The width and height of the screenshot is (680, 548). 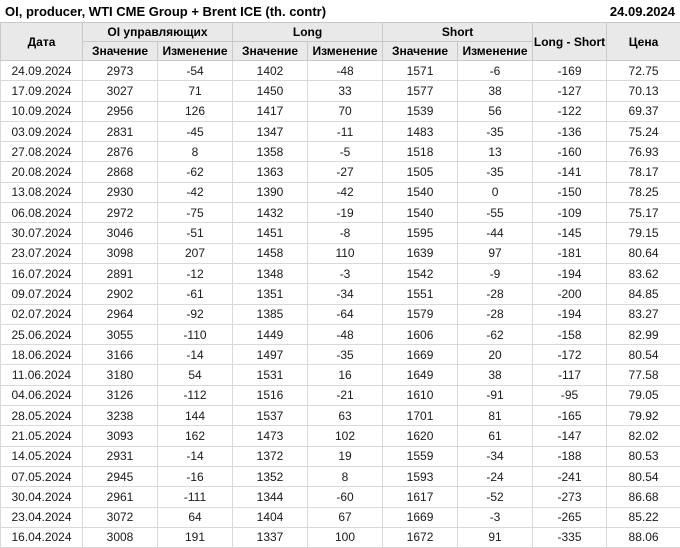 What do you see at coordinates (495, 395) in the screenshot?
I see `short-change-cell: -91` at bounding box center [495, 395].